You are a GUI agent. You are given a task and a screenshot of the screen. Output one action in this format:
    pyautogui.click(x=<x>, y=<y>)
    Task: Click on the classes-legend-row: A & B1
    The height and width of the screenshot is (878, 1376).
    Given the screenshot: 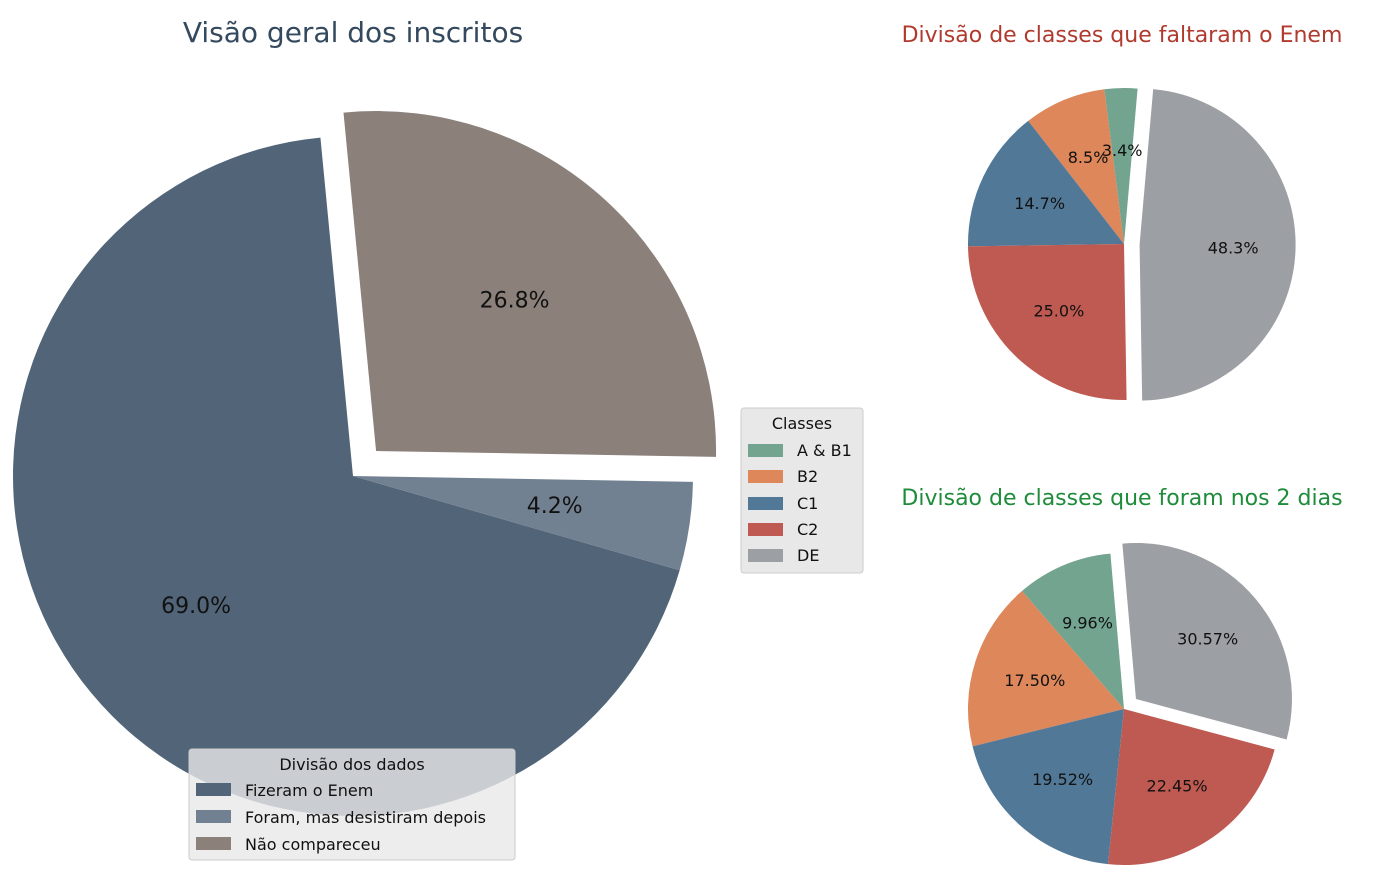 What is the action you would take?
    pyautogui.click(x=800, y=450)
    